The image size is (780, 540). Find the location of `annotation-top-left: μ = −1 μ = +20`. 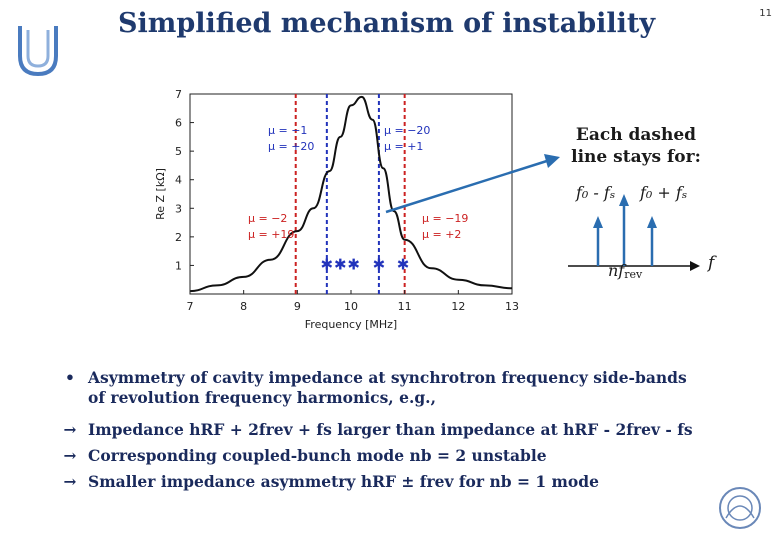

annotation-top-left: μ = −1 μ = +20 is located at coordinates (291, 138).